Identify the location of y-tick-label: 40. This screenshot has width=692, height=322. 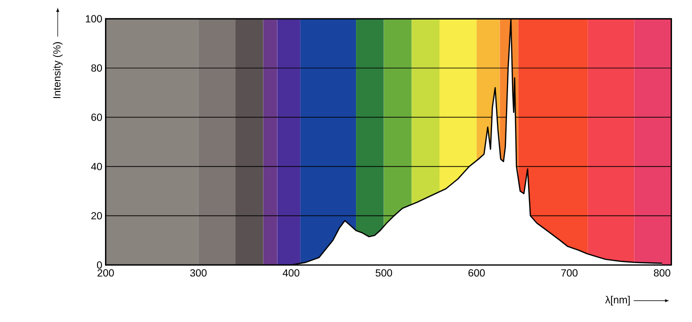
(96, 166).